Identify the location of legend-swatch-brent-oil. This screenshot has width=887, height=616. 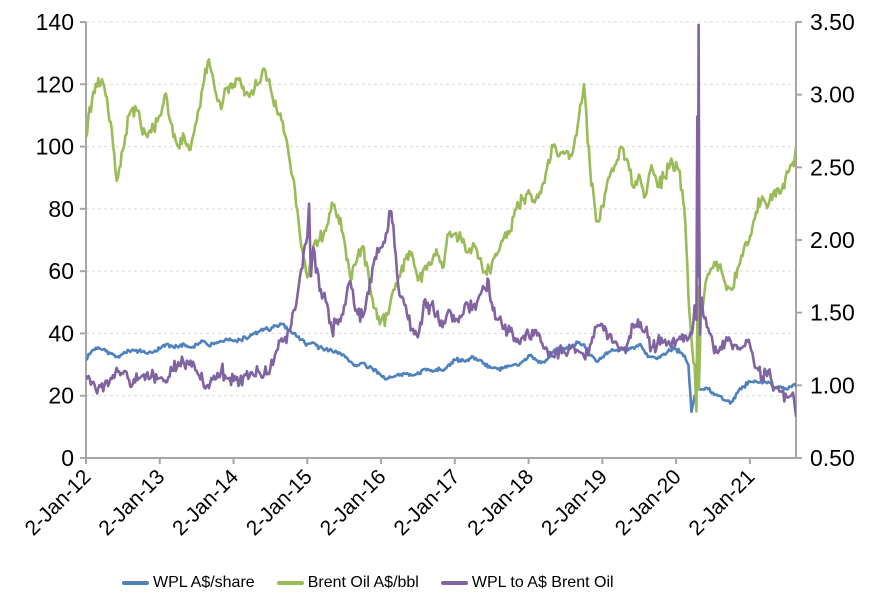
(290, 583).